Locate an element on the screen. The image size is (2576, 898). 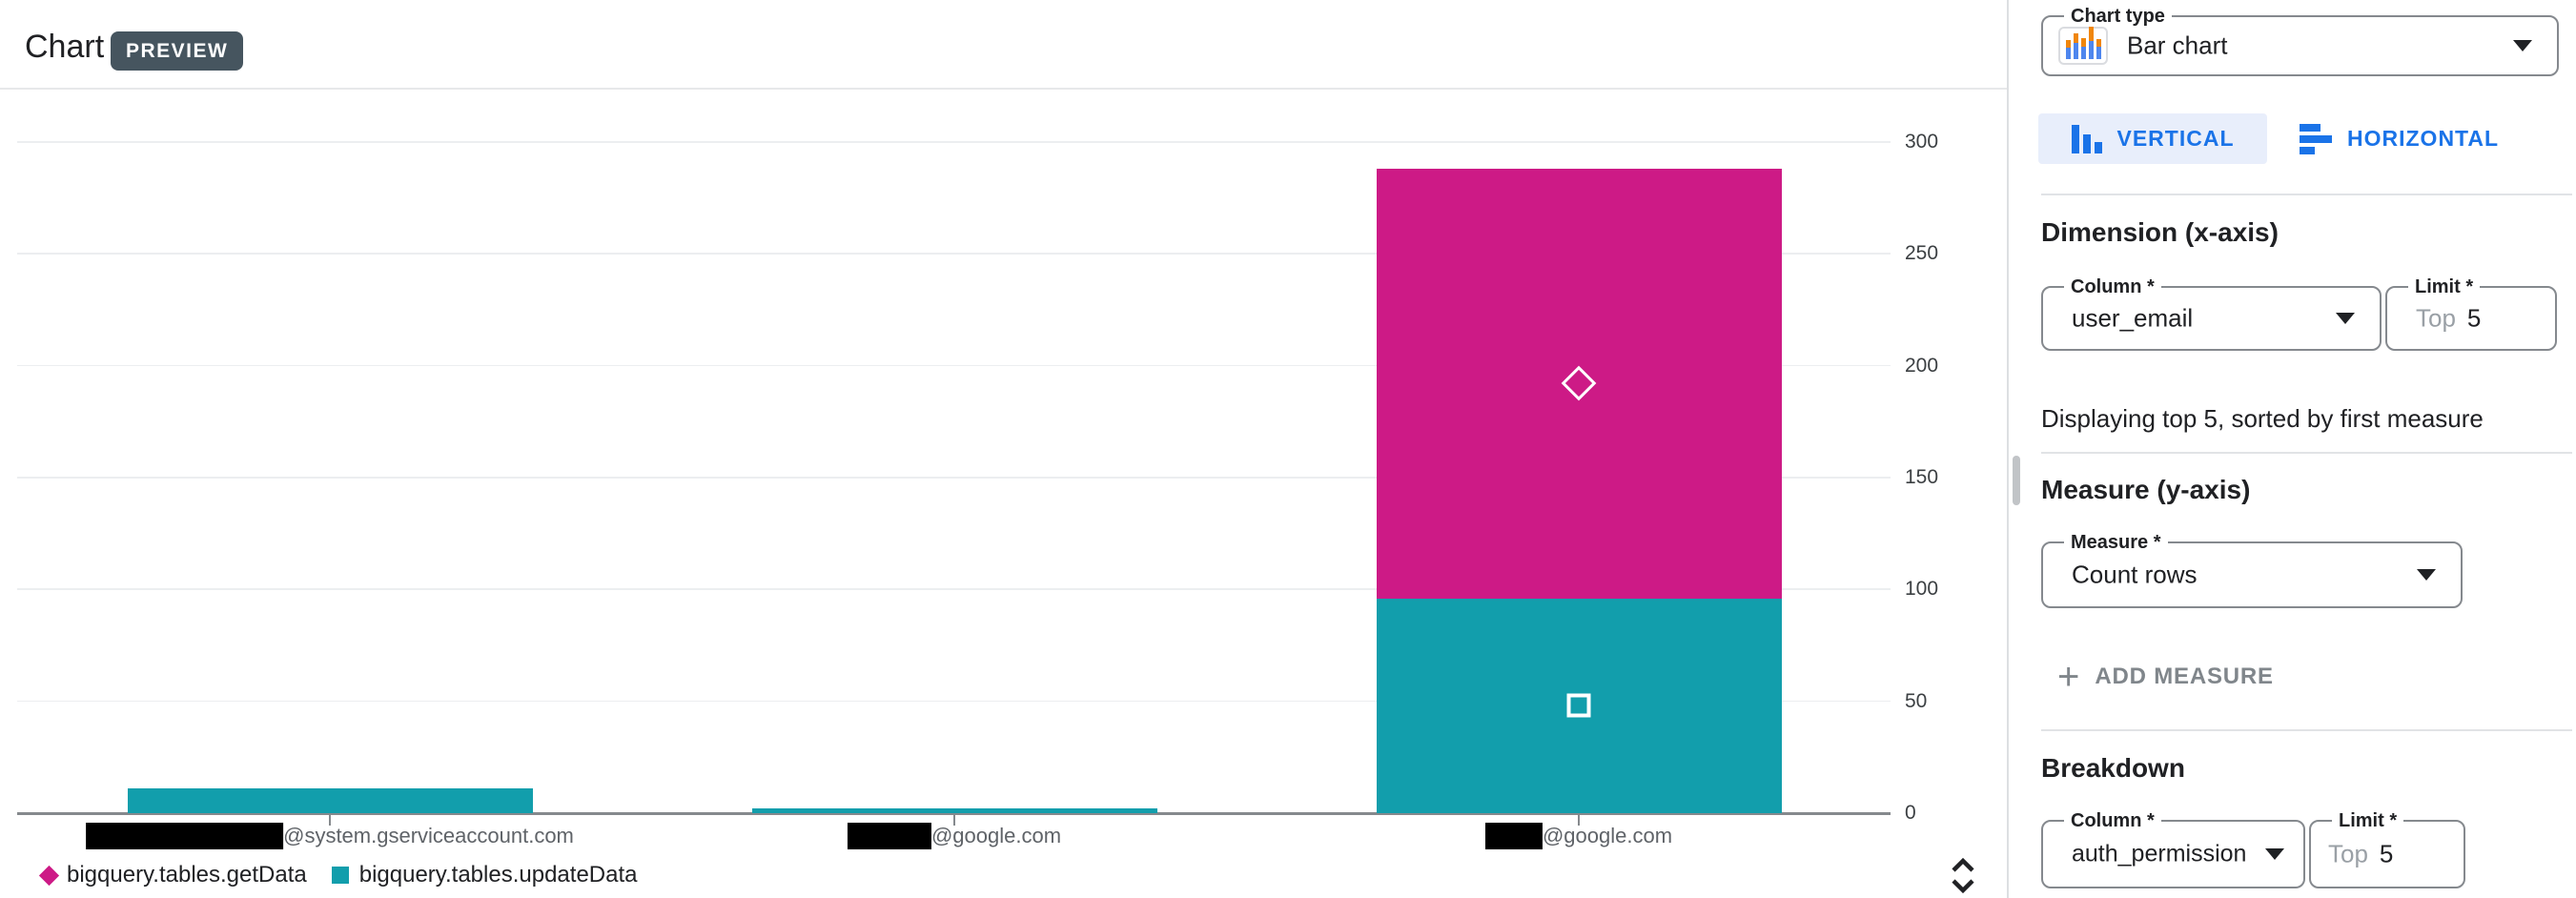
breakdown-column-select: Column * auth_permission is located at coordinates (2173, 848).